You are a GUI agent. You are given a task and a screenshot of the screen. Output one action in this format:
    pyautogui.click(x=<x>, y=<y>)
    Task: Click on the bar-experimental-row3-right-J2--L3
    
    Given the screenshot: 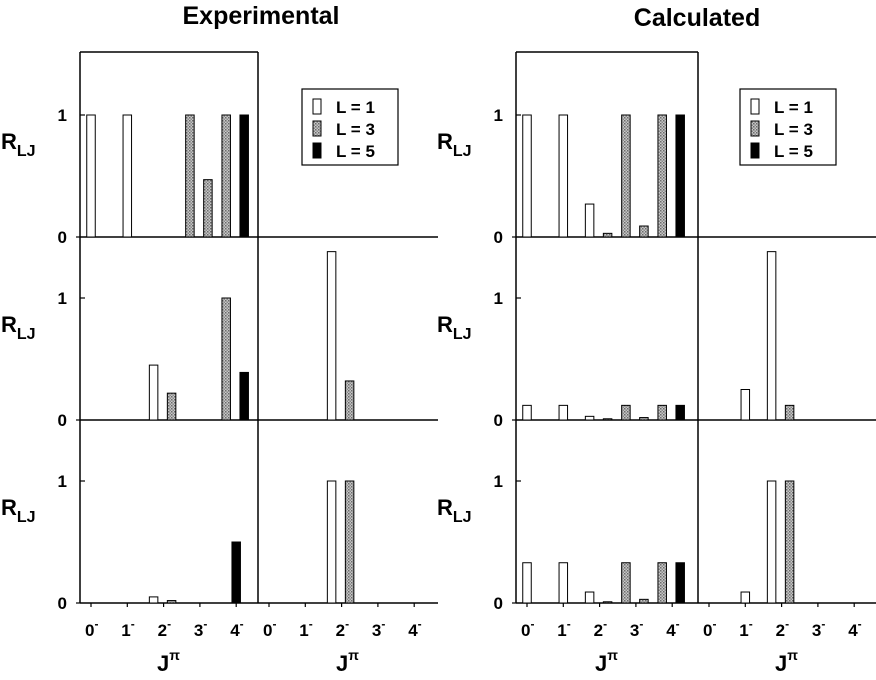 What is the action you would take?
    pyautogui.click(x=349, y=542)
    